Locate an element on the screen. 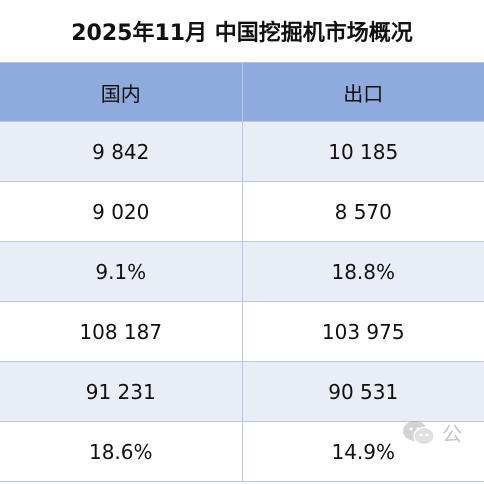 Image resolution: width=484 pixels, height=484 pixels. table-cell-export: 10 185 is located at coordinates (363, 151).